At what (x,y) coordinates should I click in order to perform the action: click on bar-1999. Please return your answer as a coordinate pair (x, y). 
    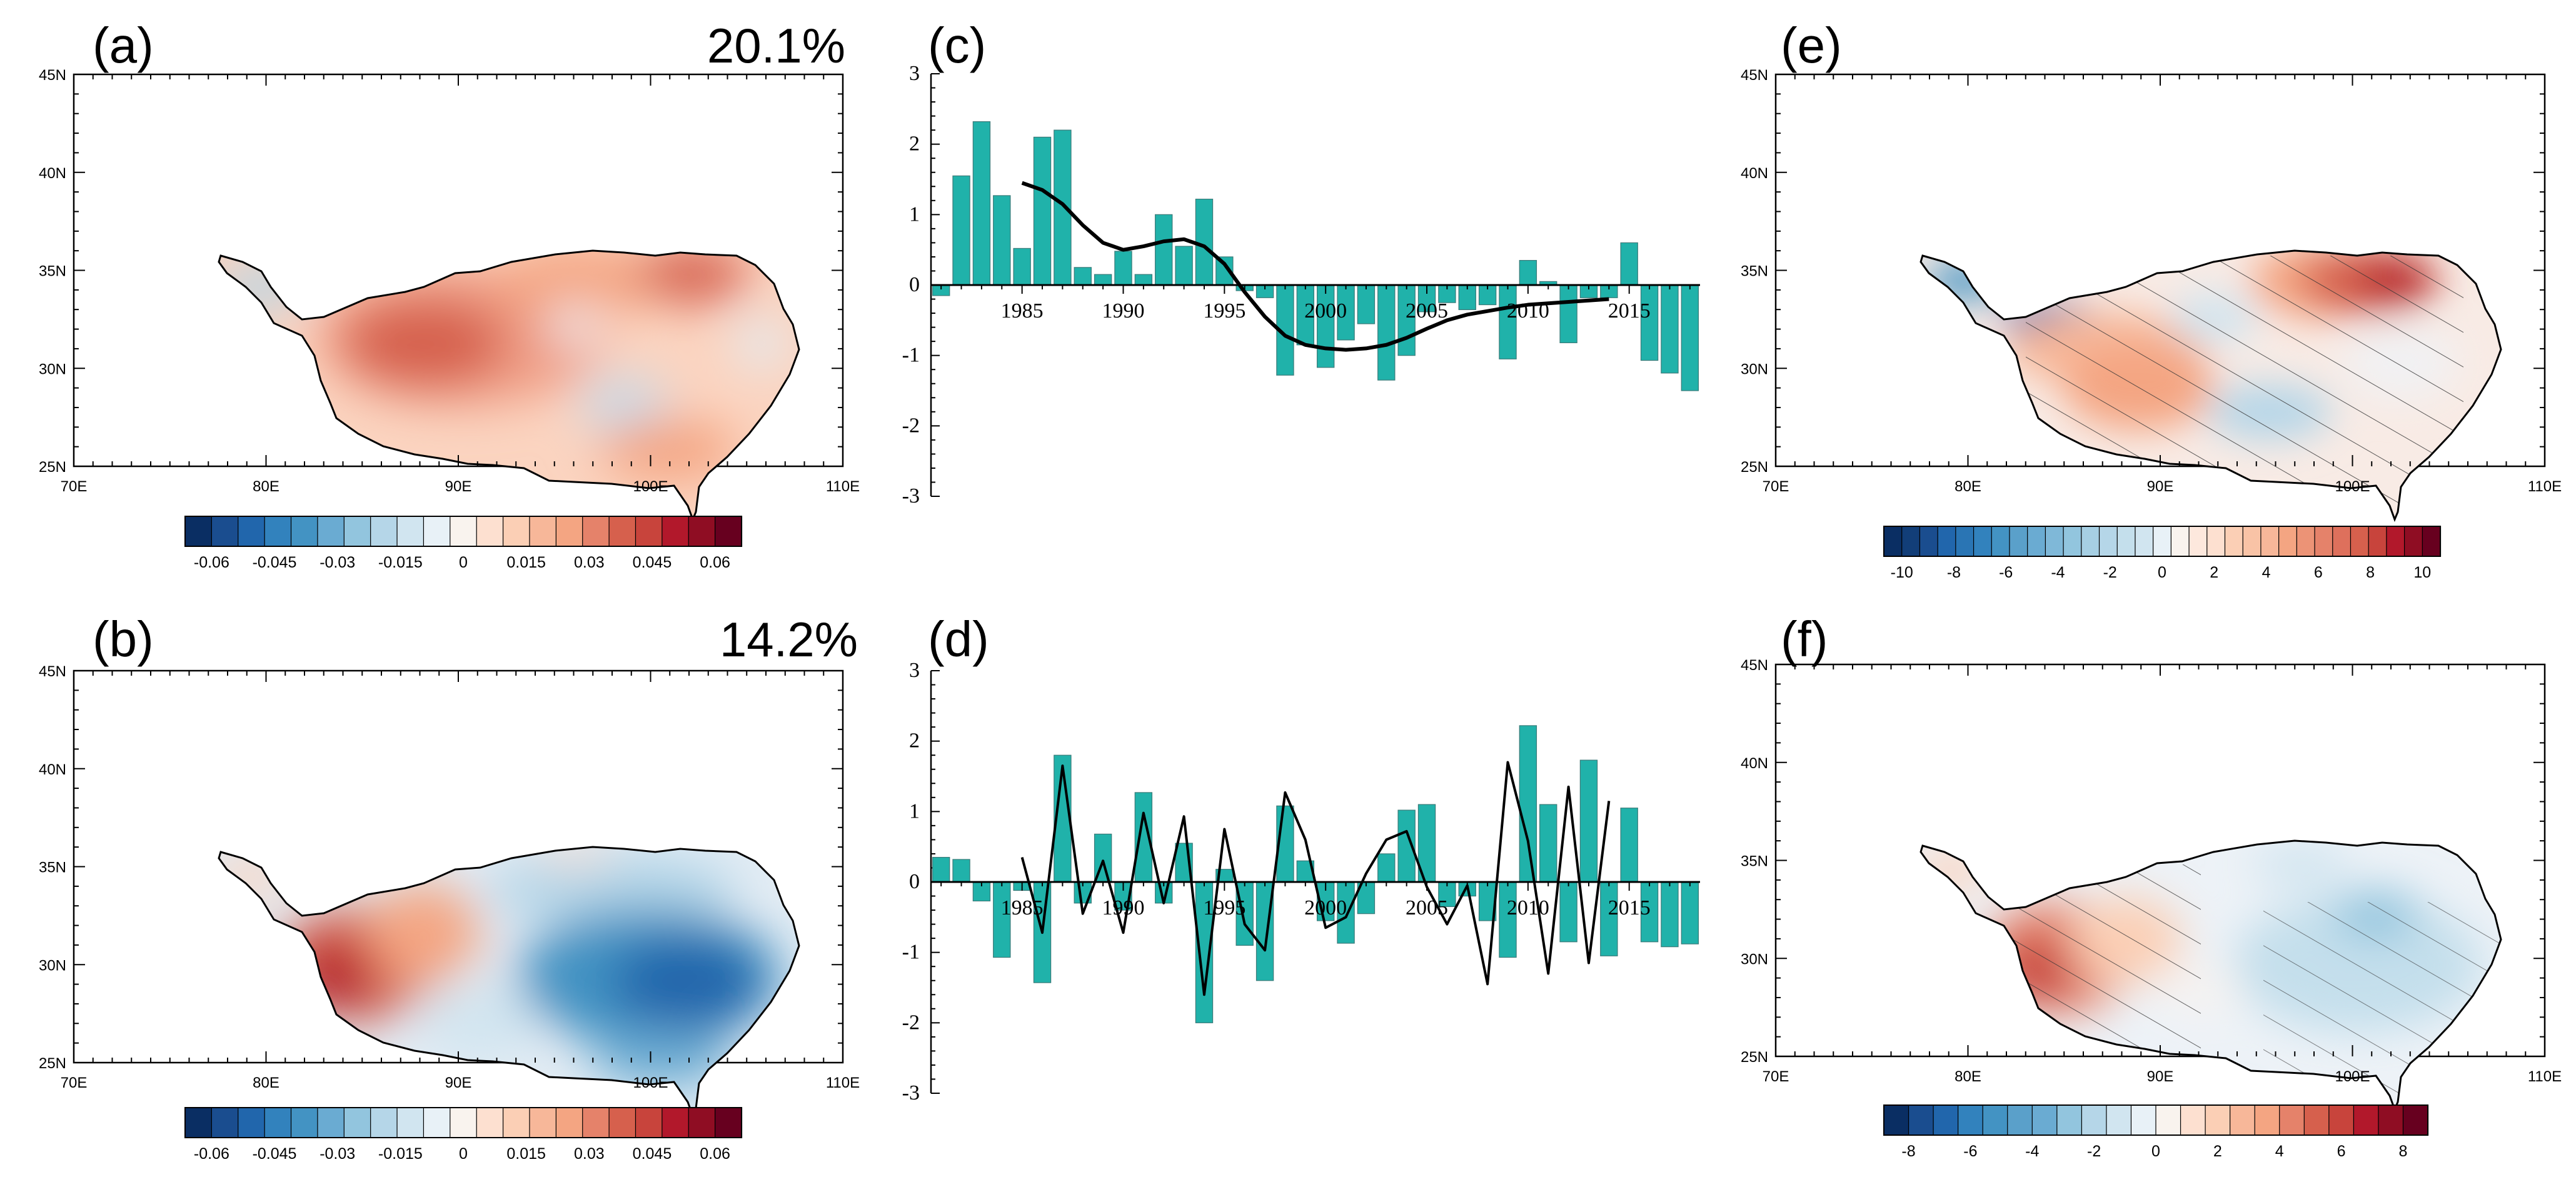
    Looking at the image, I should click on (1305, 315).